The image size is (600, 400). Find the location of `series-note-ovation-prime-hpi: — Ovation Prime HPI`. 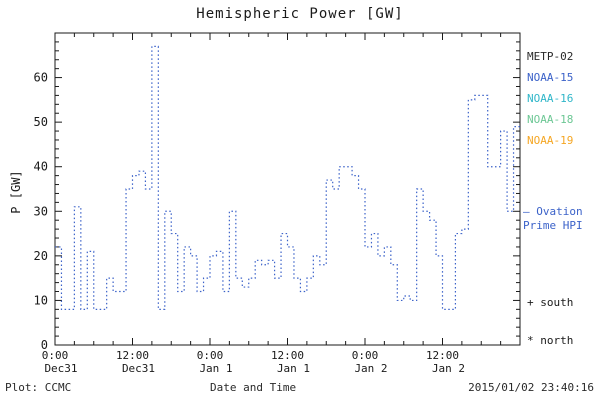

series-note-ovation-prime-hpi: — Ovation Prime HPI is located at coordinates (553, 219).